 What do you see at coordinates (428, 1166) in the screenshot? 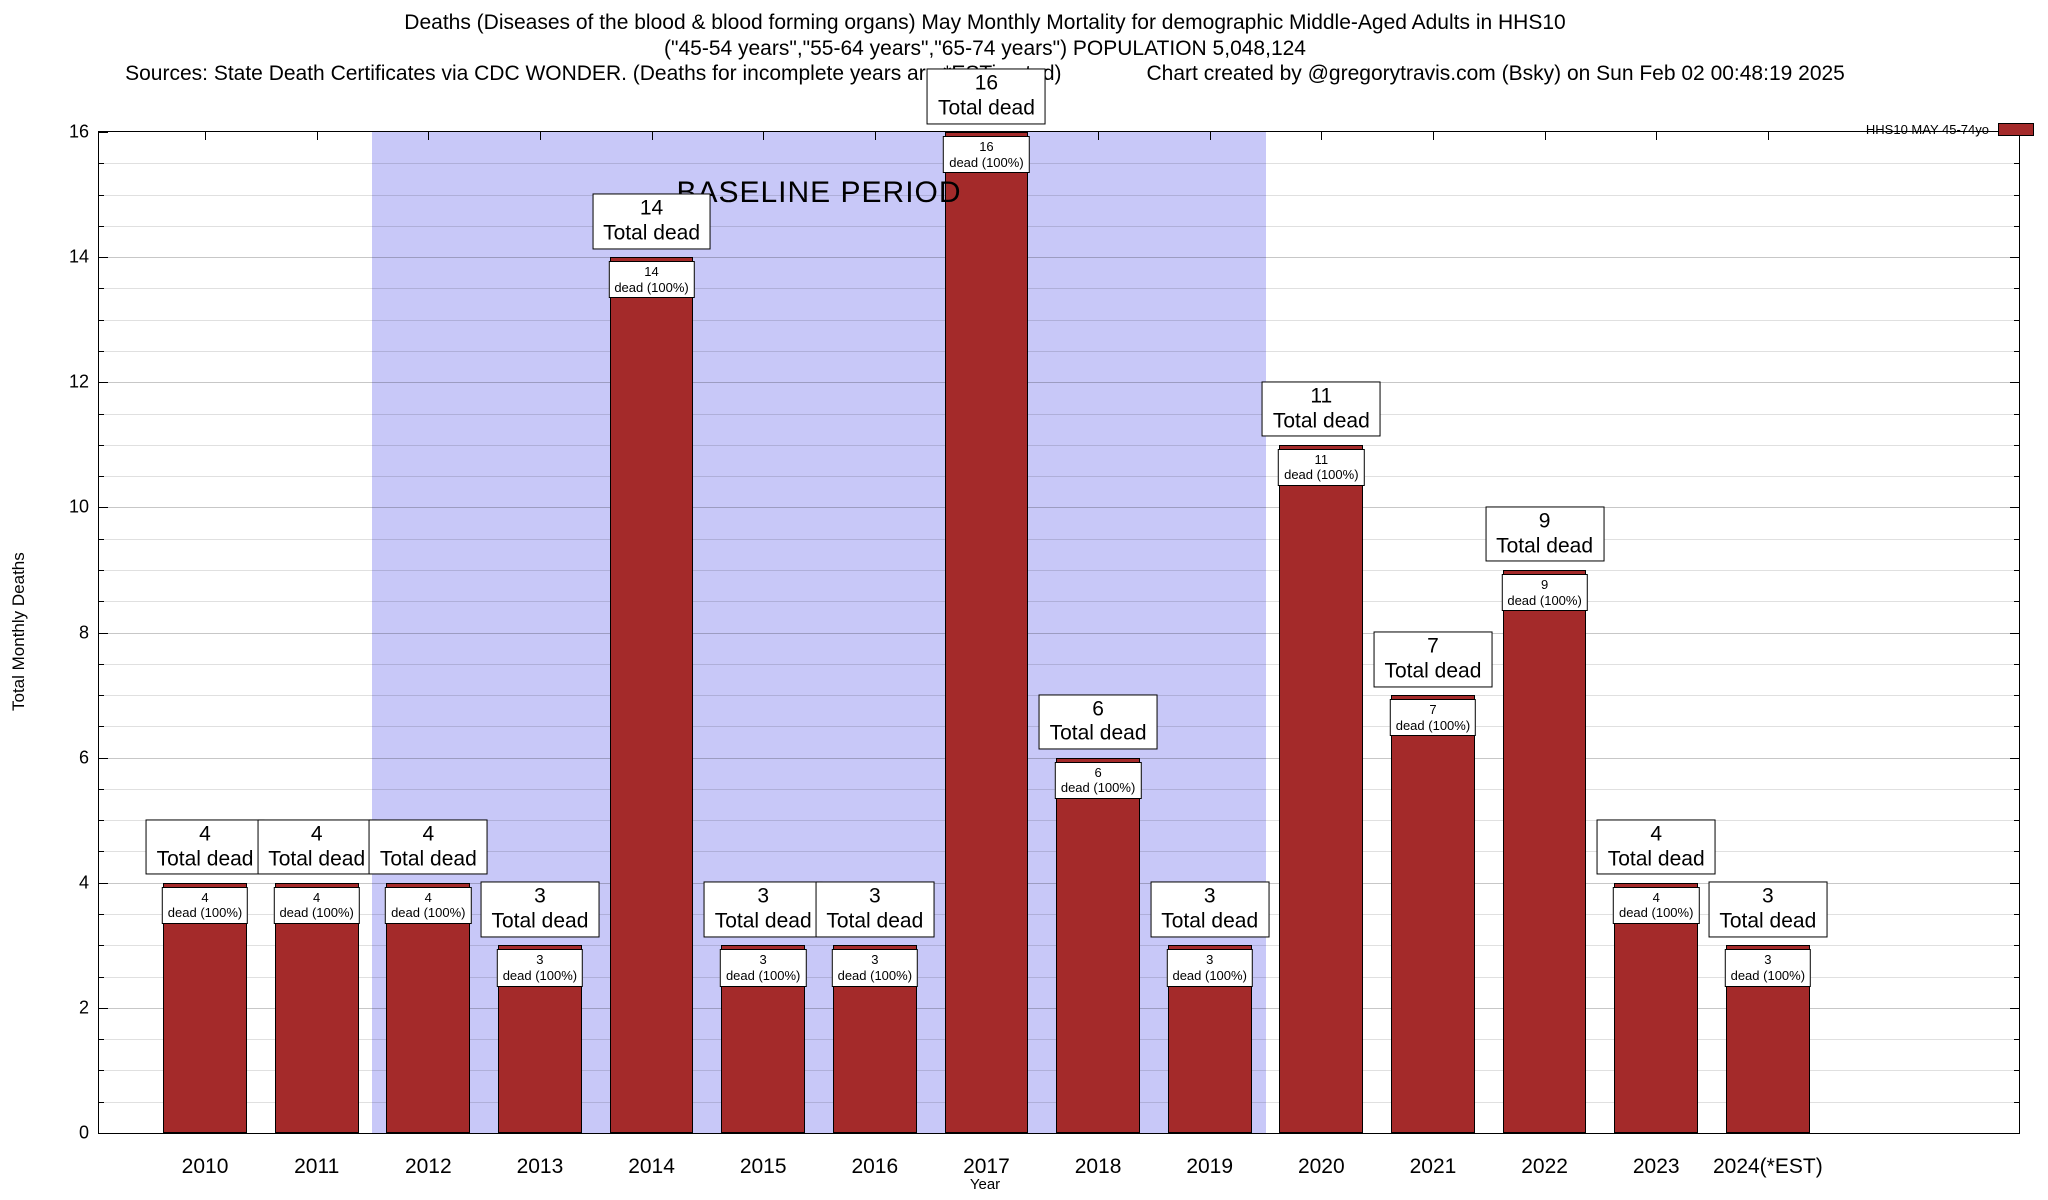
I see `x-tick-label: 2012` at bounding box center [428, 1166].